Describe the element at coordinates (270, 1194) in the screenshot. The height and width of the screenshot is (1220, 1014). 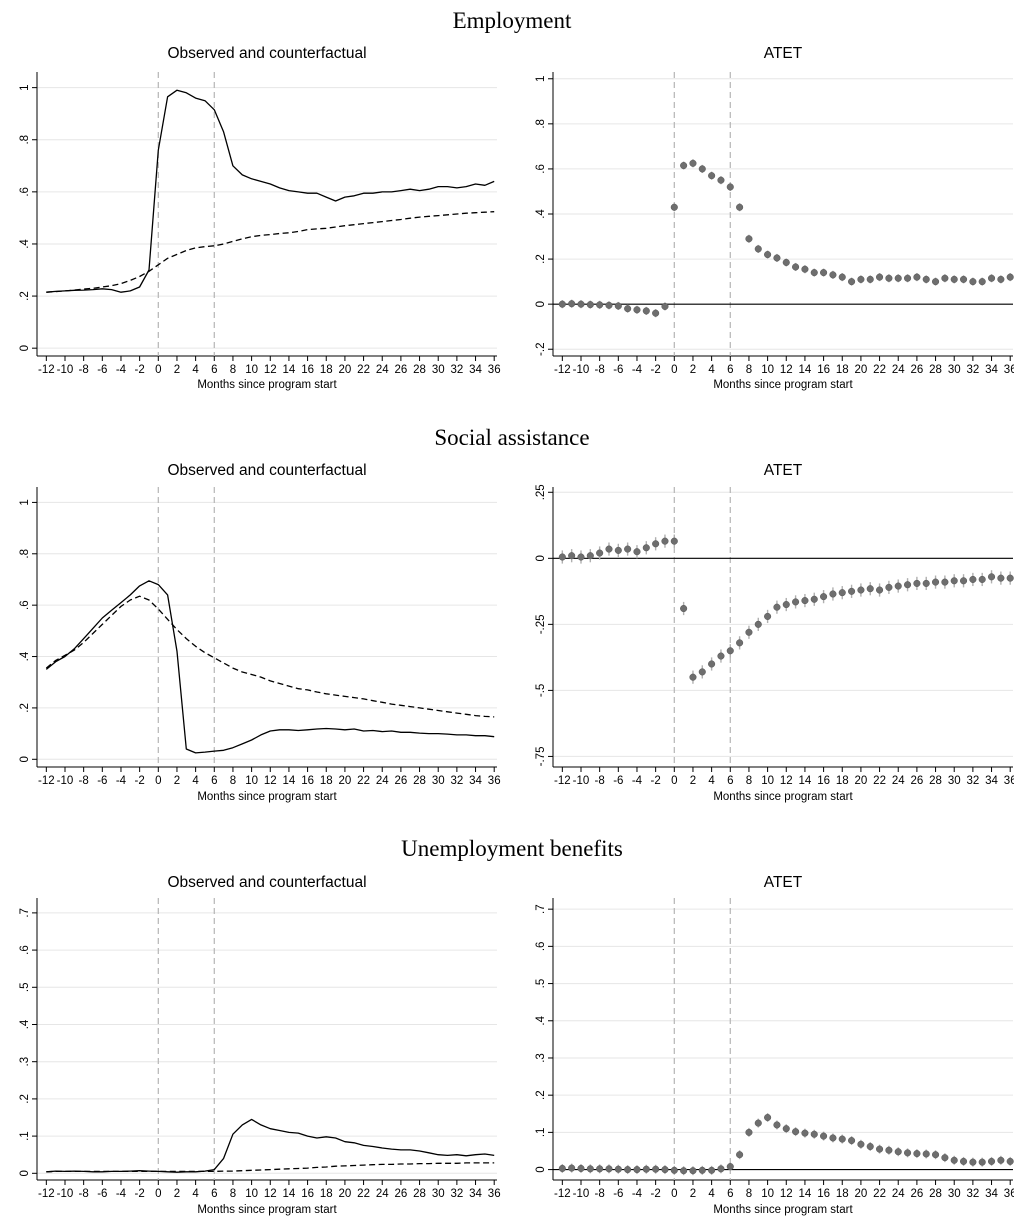
I see `chart-5-x-tick-label: 12` at that location.